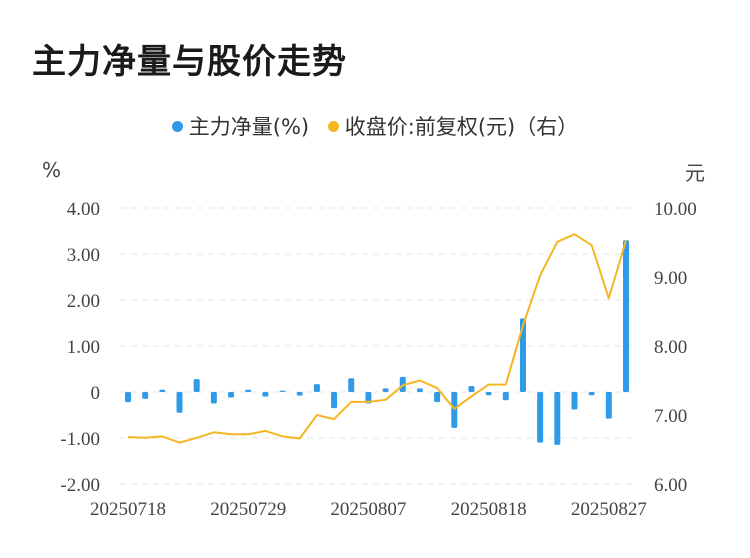  I want to click on x-tick-label: 20250818, so click(489, 509).